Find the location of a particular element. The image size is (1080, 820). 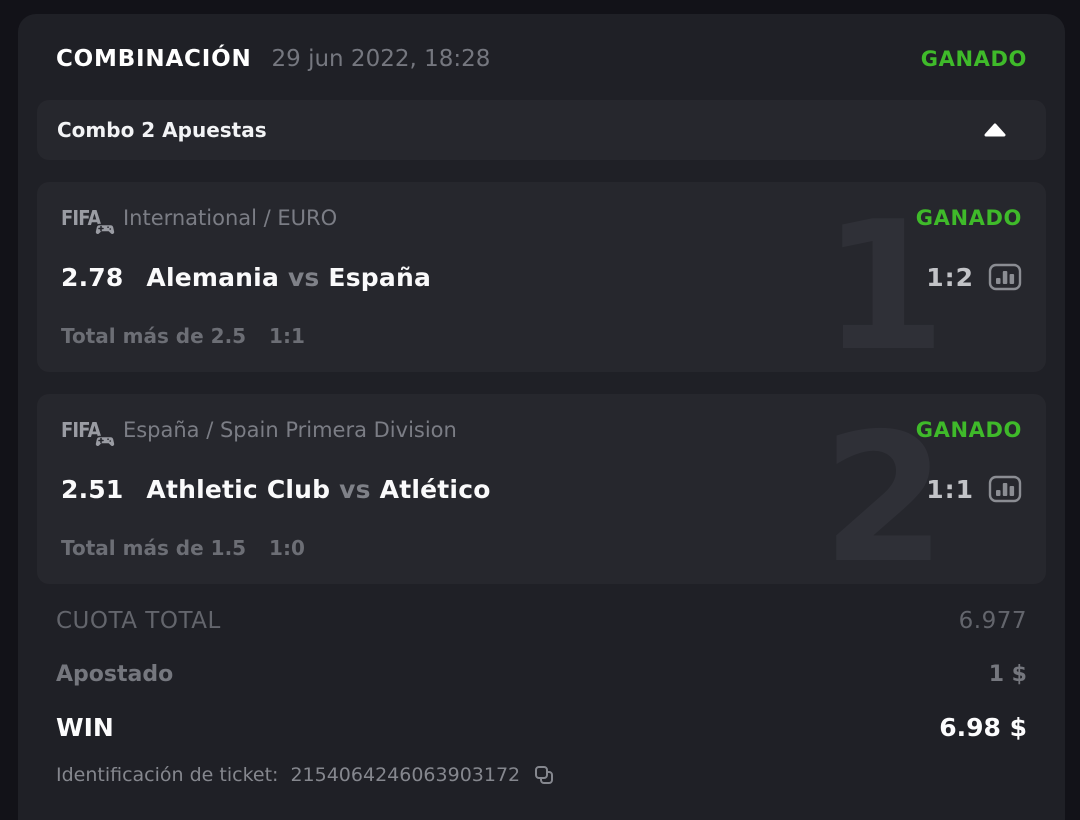

league-name: España / Spain Primera Division is located at coordinates (289, 430).